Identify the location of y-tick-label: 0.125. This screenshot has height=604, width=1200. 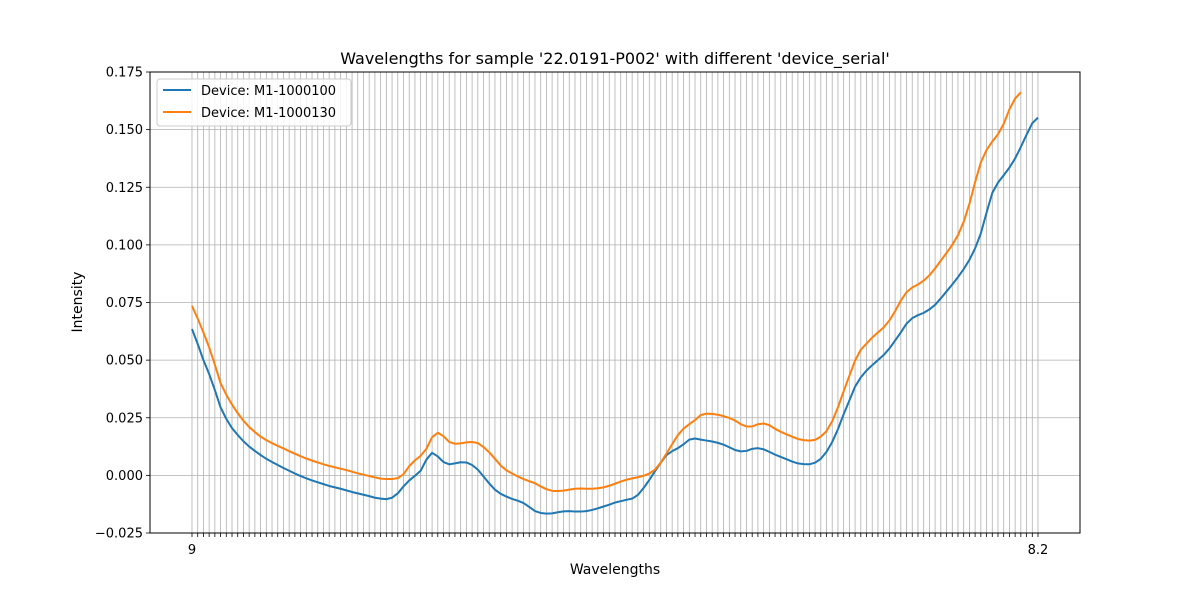
(124, 188).